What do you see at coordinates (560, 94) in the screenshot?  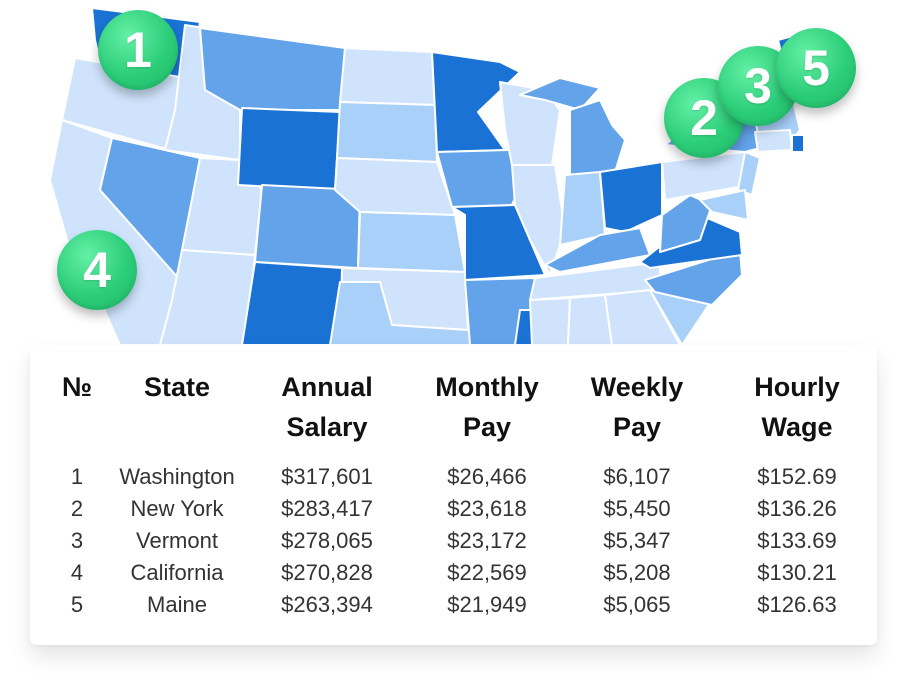 I see `state-michigan-upper` at bounding box center [560, 94].